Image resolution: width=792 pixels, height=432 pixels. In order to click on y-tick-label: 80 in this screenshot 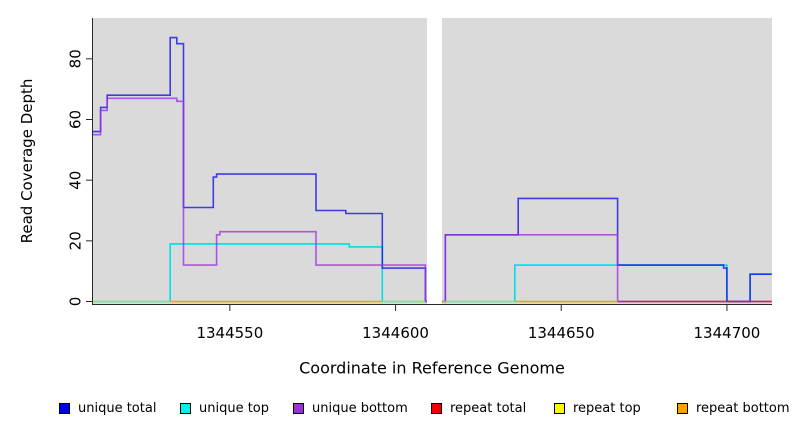, I will do `click(76, 58)`.